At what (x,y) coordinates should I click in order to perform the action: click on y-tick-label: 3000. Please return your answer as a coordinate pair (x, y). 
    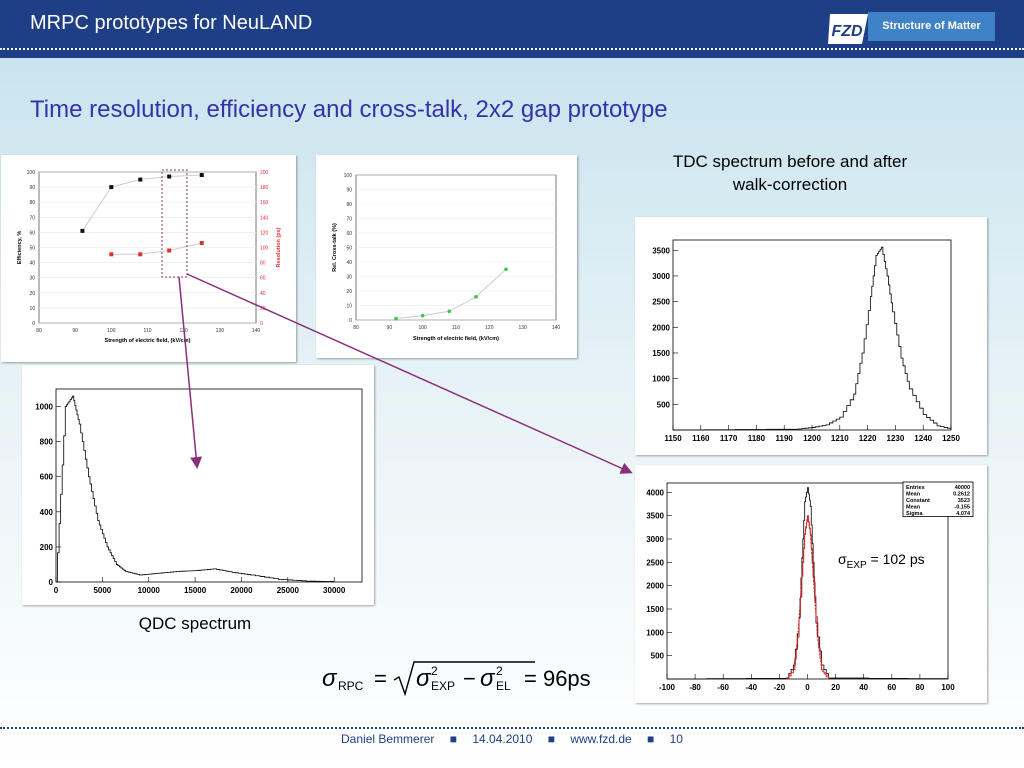
    Looking at the image, I should click on (661, 276).